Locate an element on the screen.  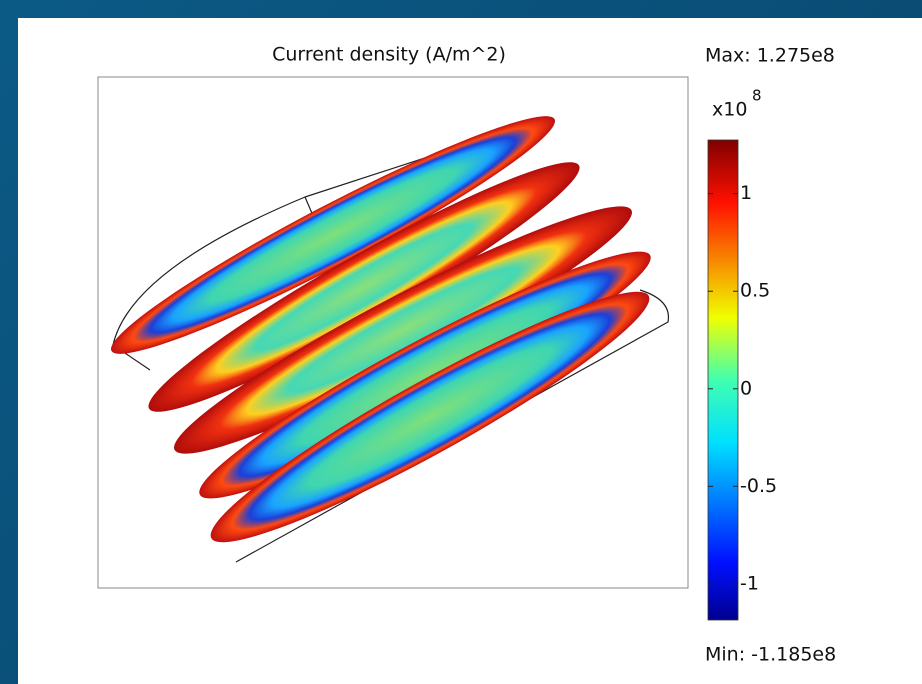
chart-title: Current density (A/m^2) is located at coordinates (389, 55).